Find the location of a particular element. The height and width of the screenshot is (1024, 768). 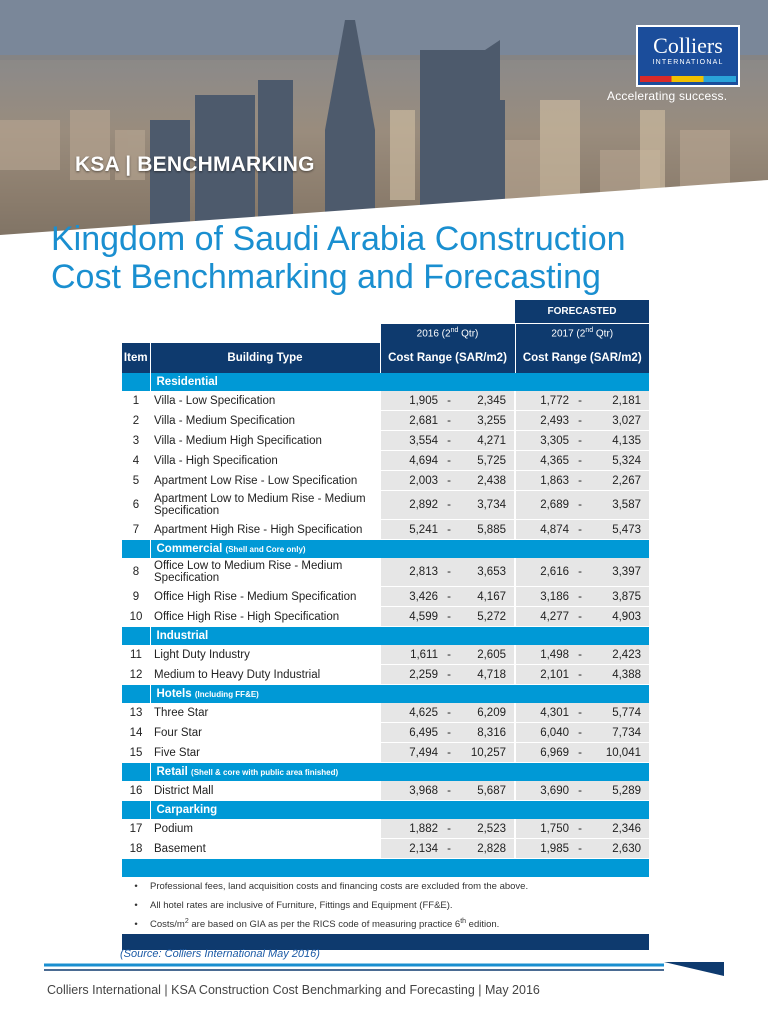

table-row: 15 Five Star 7,494-10,257 6,969-10,041 is located at coordinates (385, 752).